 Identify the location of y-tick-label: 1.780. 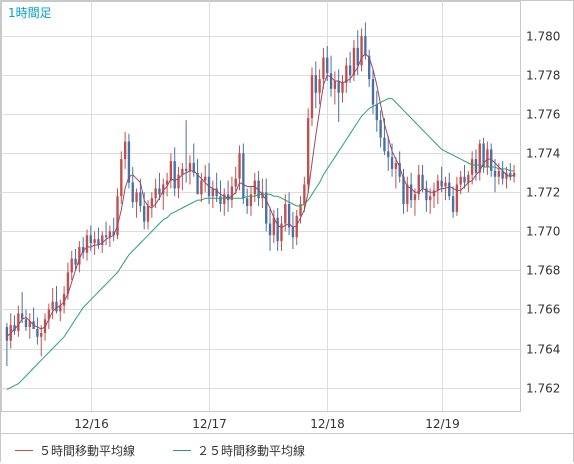
(543, 37).